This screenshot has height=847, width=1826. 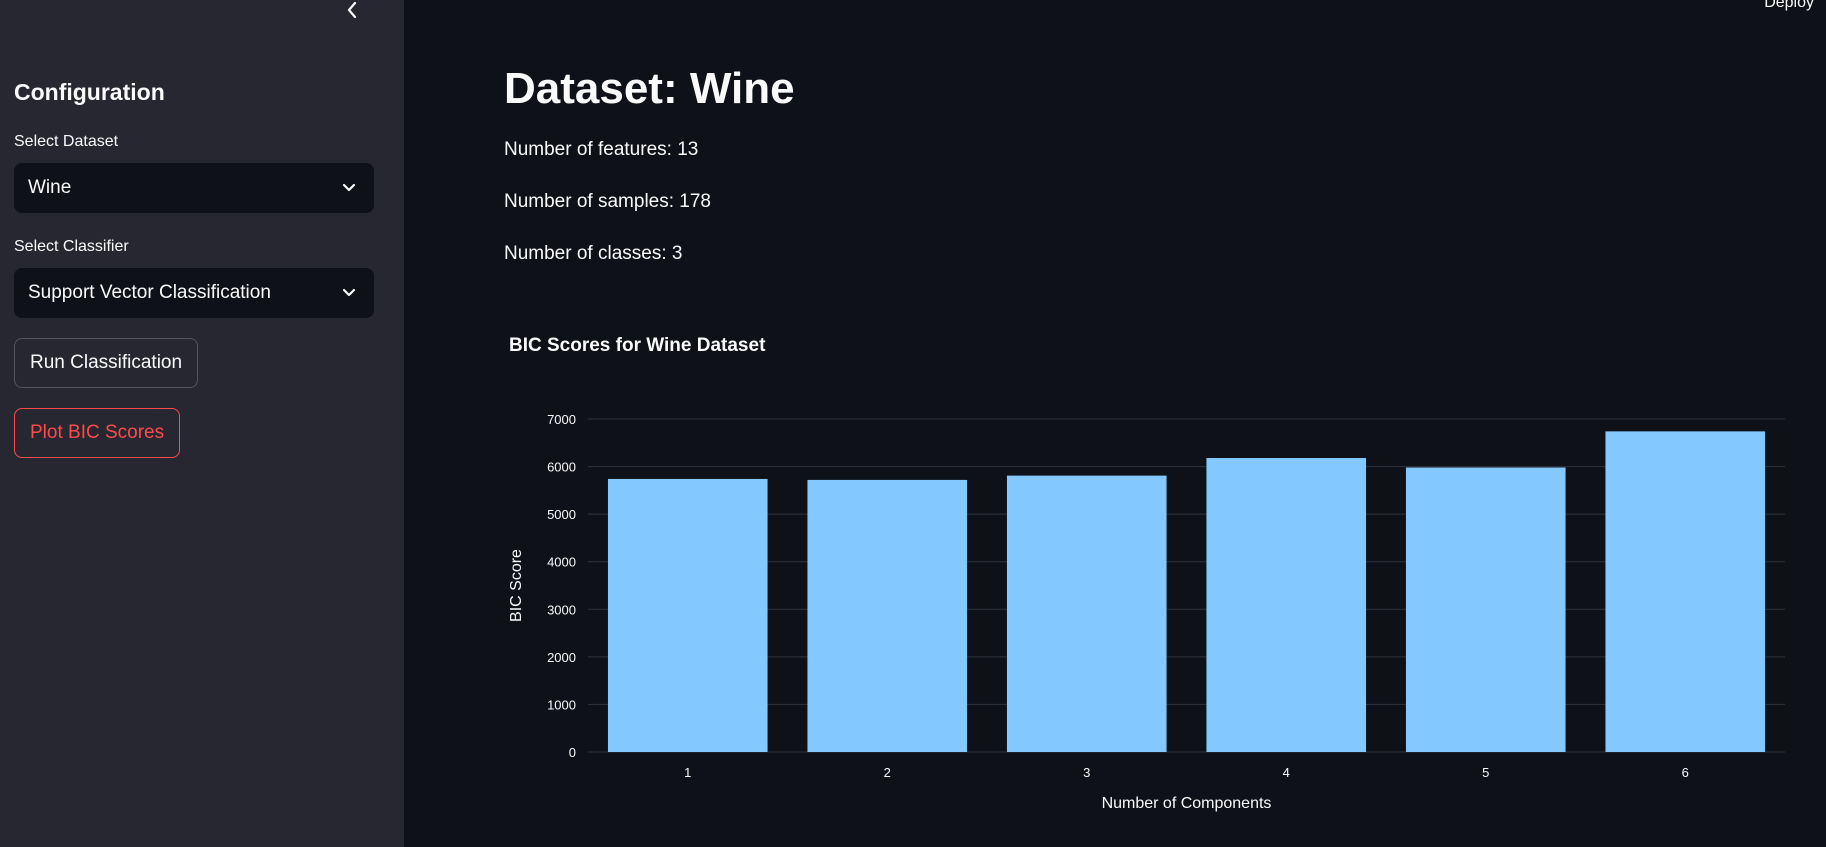 I want to click on y-tick-label: 6000, so click(x=561, y=467).